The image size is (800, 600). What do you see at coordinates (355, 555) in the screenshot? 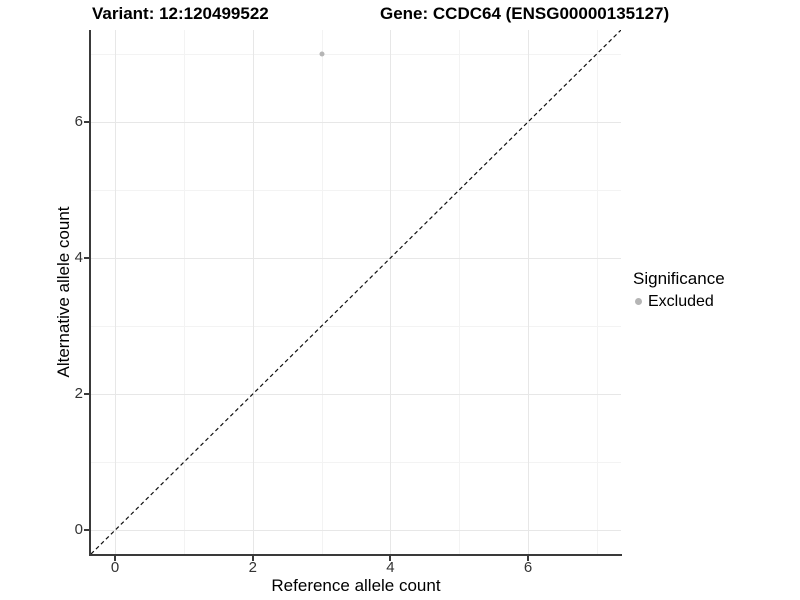
I see `x-axis-line` at bounding box center [355, 555].